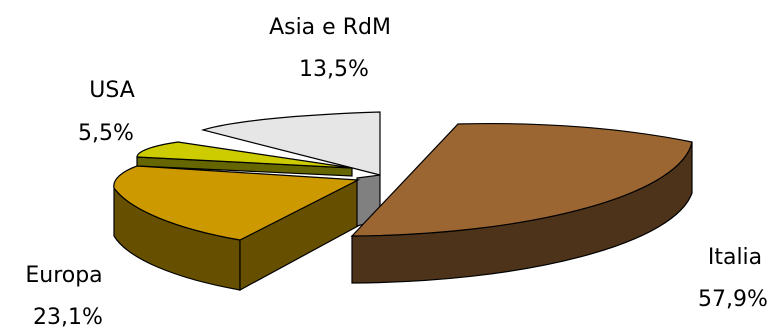 The image size is (781, 332). What do you see at coordinates (63, 275) in the screenshot?
I see `label-europa-name: Europa` at bounding box center [63, 275].